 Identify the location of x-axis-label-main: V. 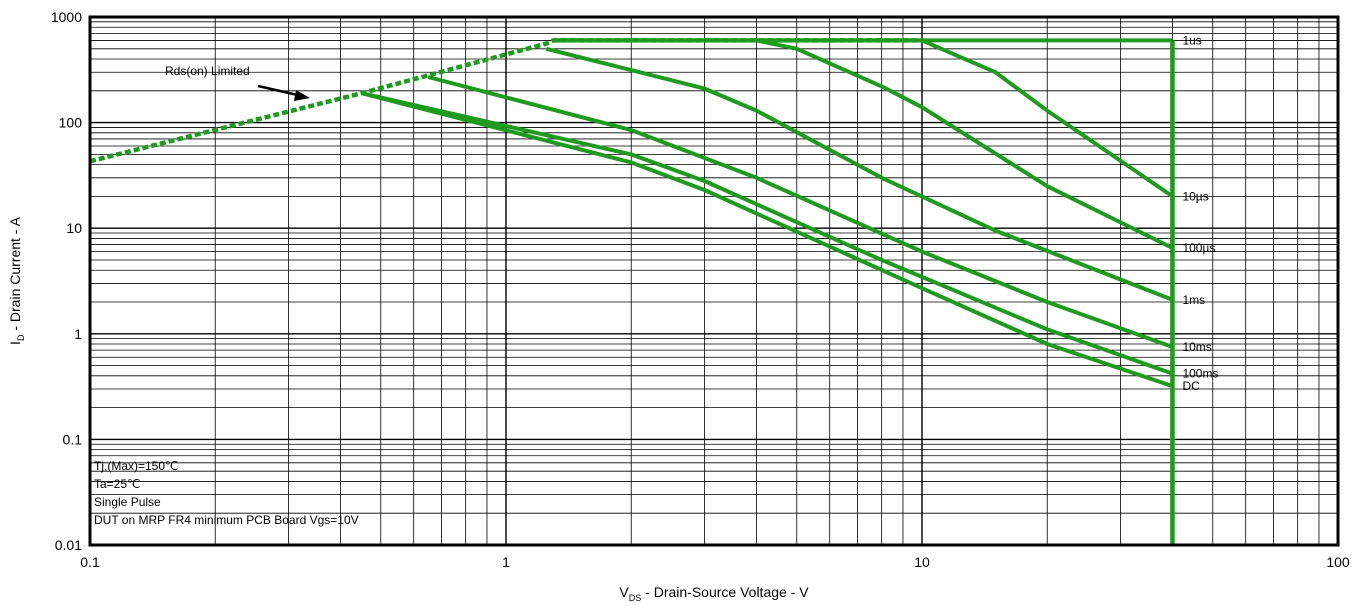
(624, 592).